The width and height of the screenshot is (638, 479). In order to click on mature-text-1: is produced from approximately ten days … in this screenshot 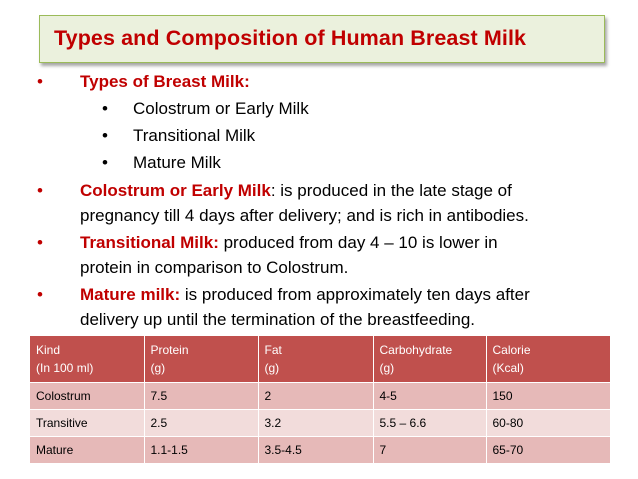, I will do `click(355, 294)`.